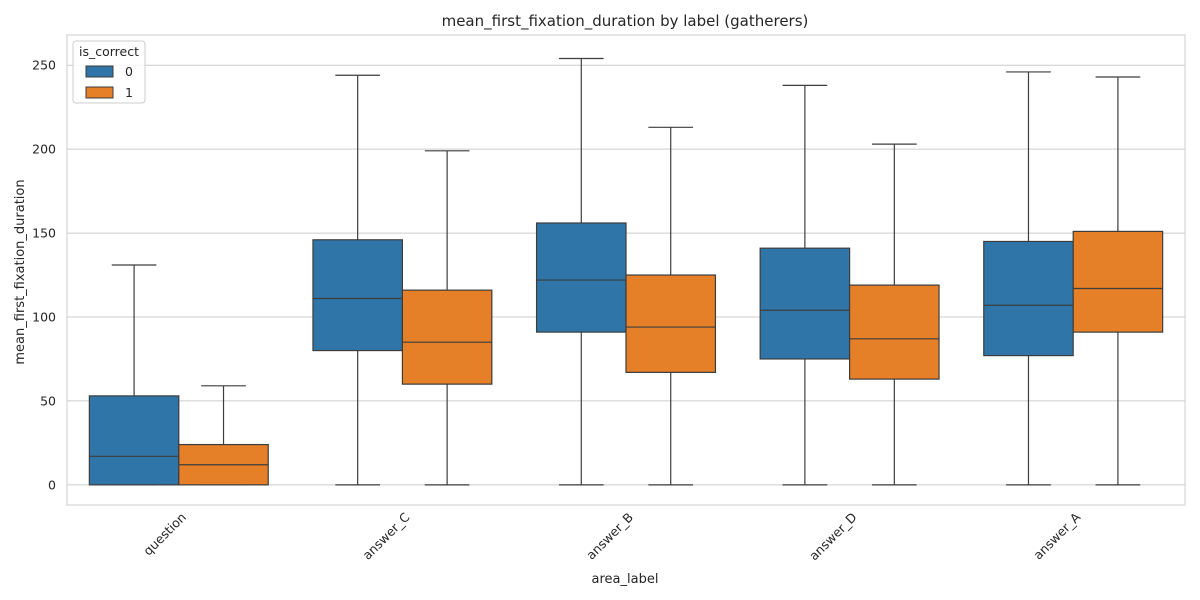 The width and height of the screenshot is (1200, 600). What do you see at coordinates (109, 51) in the screenshot?
I see `legend-title: is_correct` at bounding box center [109, 51].